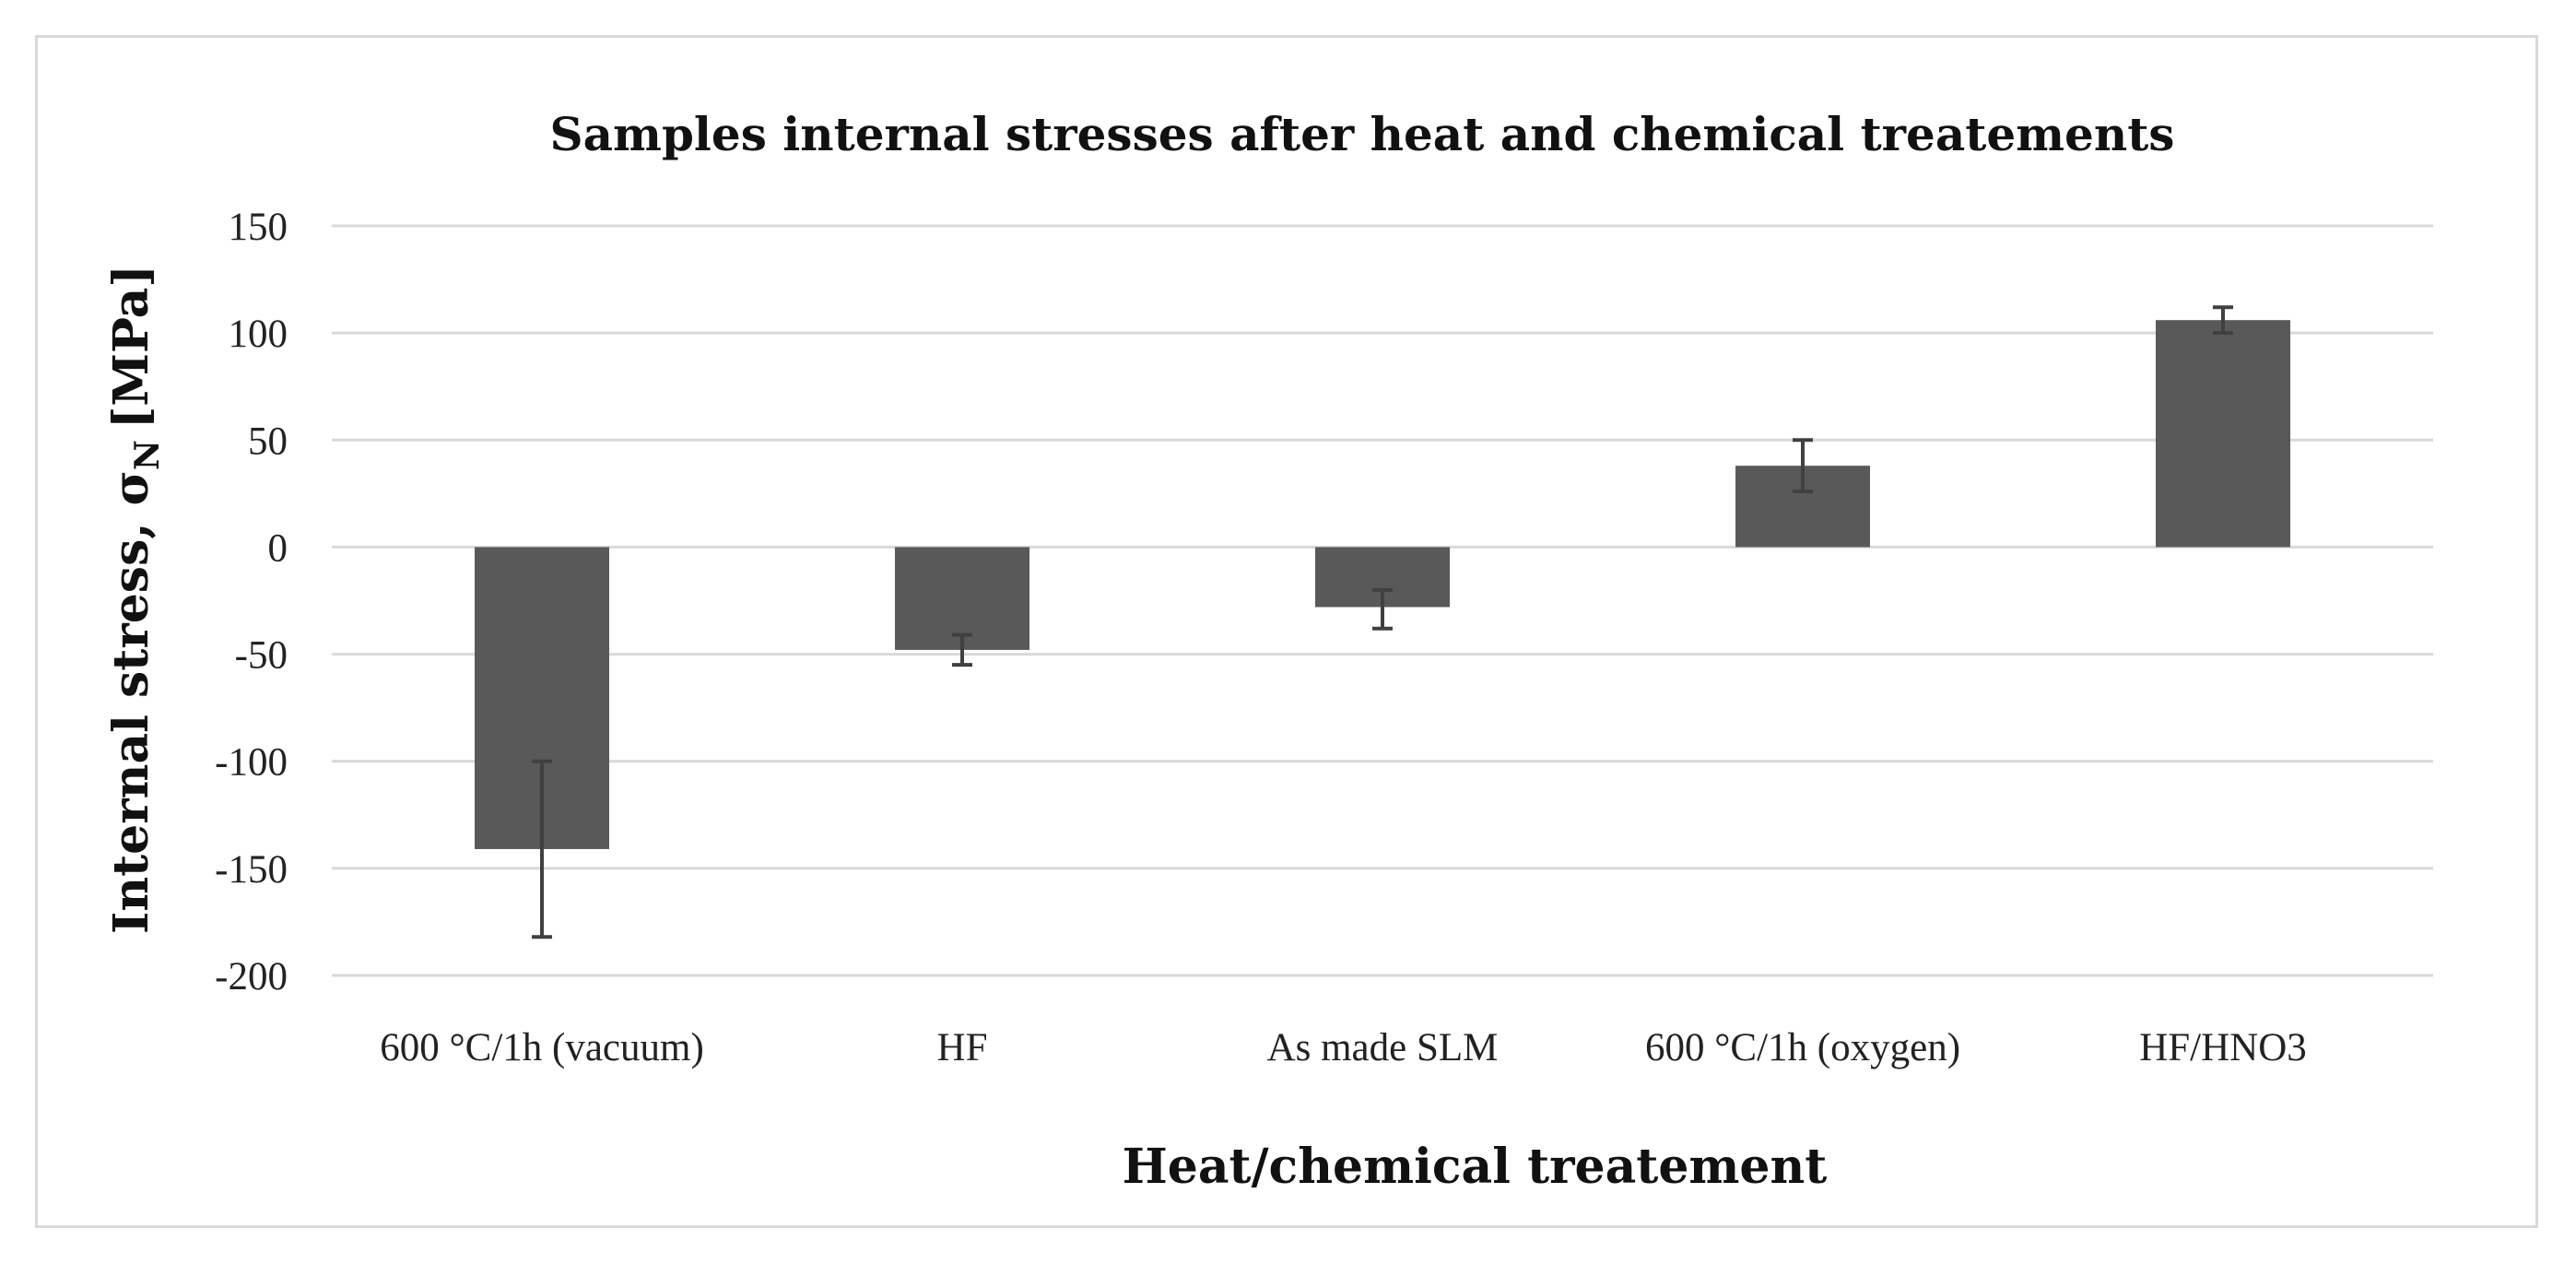 This screenshot has width=2576, height=1264. I want to click on y-tick-label: 150, so click(258, 227).